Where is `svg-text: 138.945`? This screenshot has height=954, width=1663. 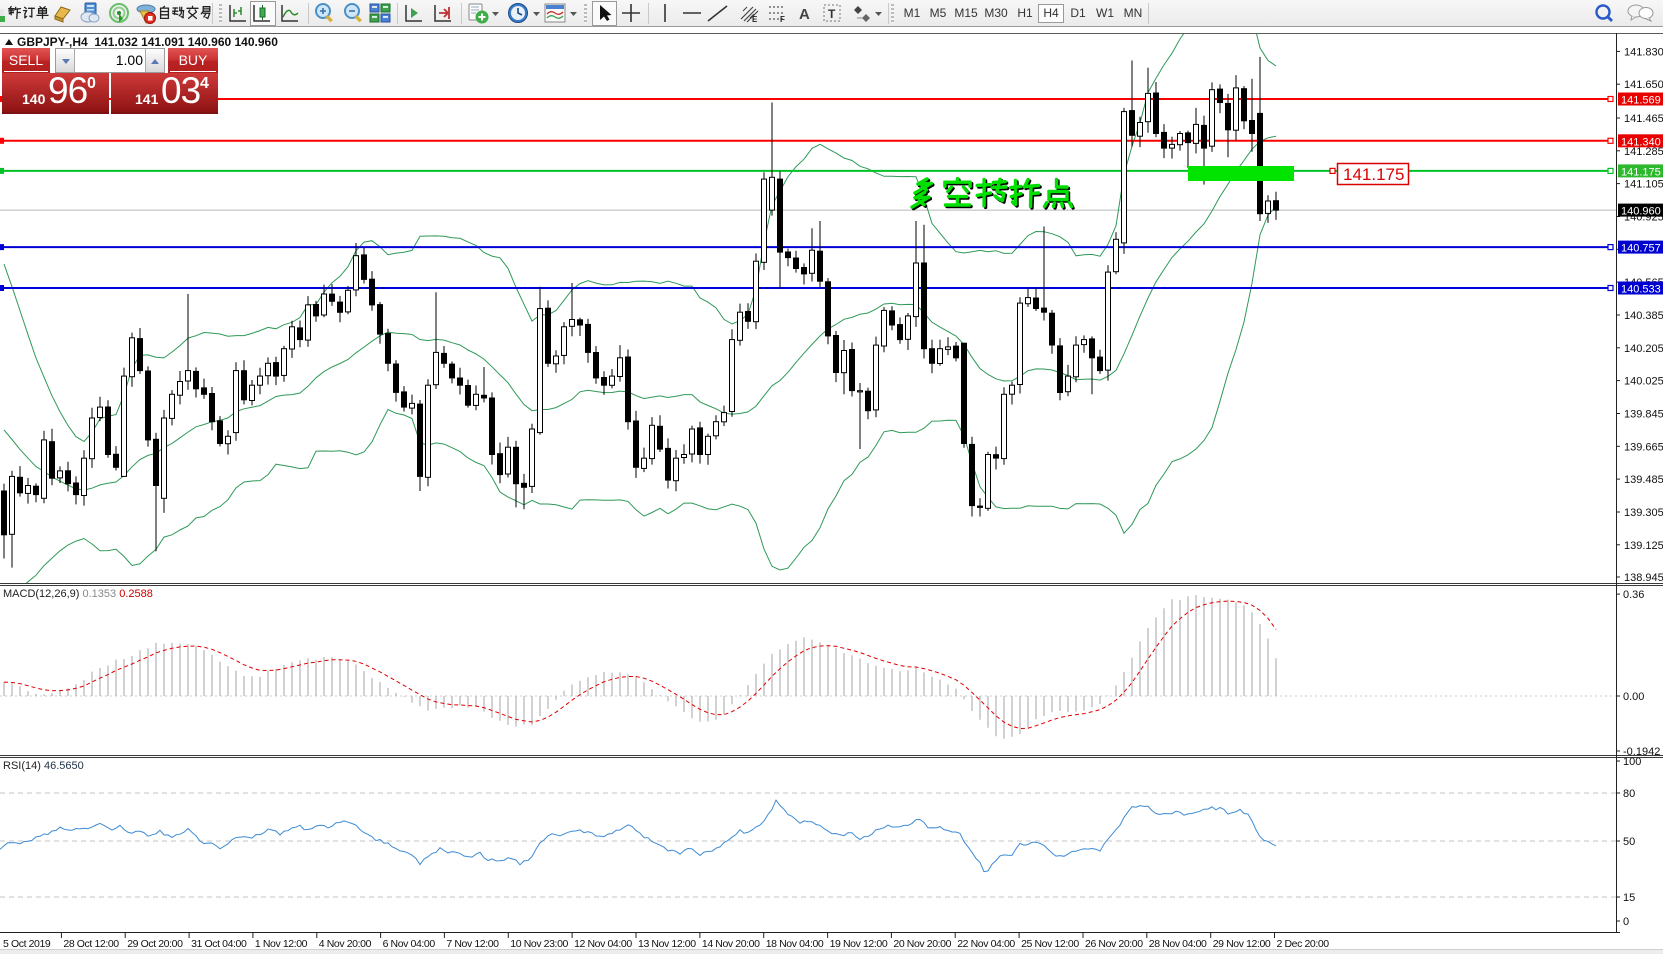
svg-text: 138.945 is located at coordinates (1643, 578).